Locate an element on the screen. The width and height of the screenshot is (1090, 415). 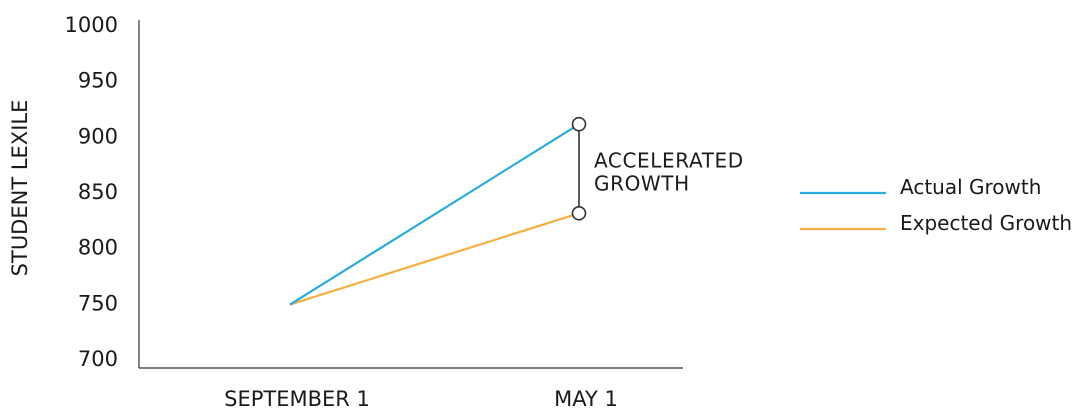
series-line-expected-growth is located at coordinates (434, 259).